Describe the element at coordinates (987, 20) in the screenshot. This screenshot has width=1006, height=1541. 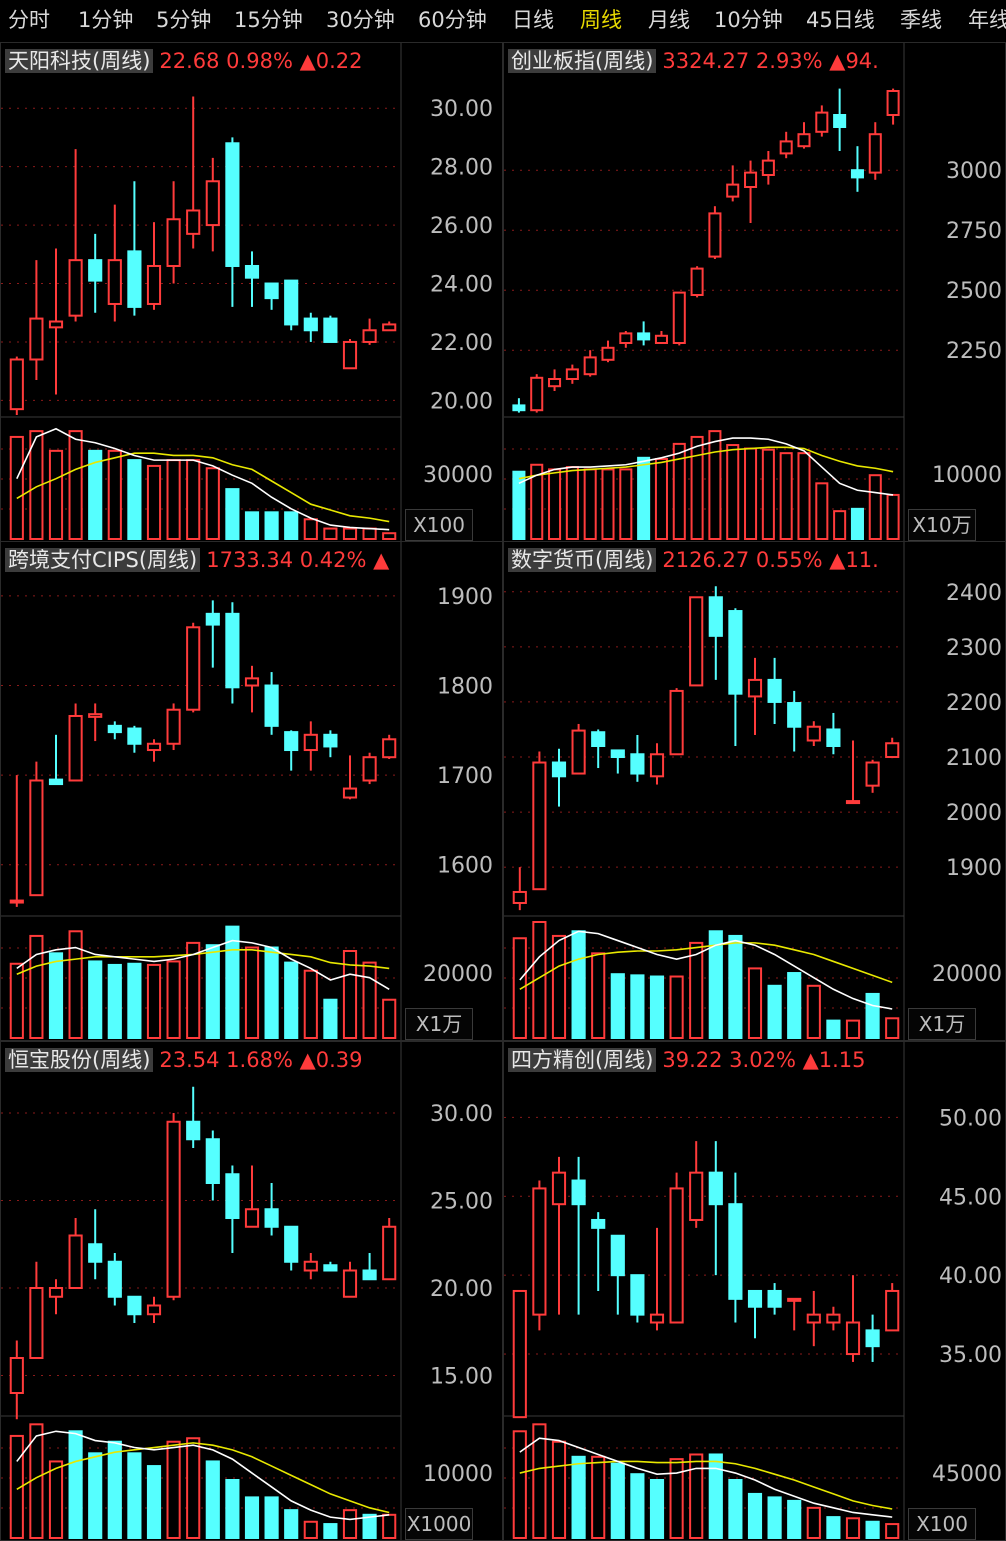
I see `tab-12: 年线` at that location.